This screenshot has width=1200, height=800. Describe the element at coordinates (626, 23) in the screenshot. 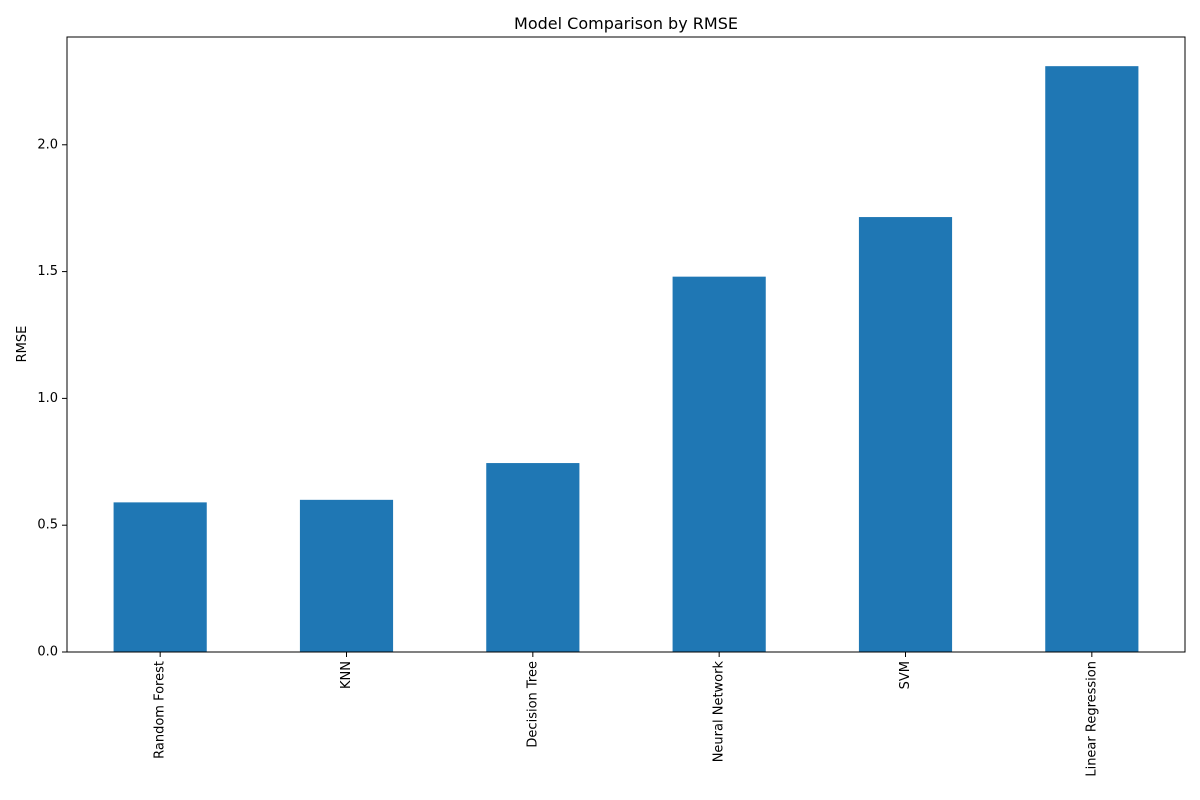

I see `chart-title: Model Comparison by RMSE` at that location.